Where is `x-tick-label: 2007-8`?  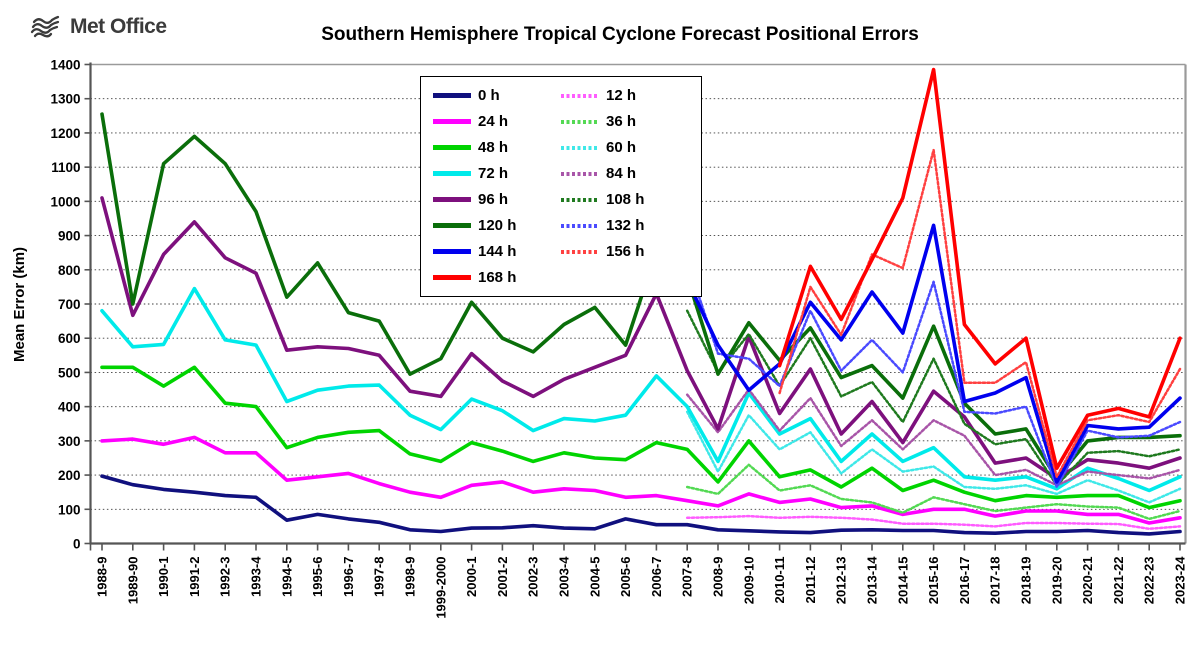
x-tick-label: 2007-8 is located at coordinates (687, 577).